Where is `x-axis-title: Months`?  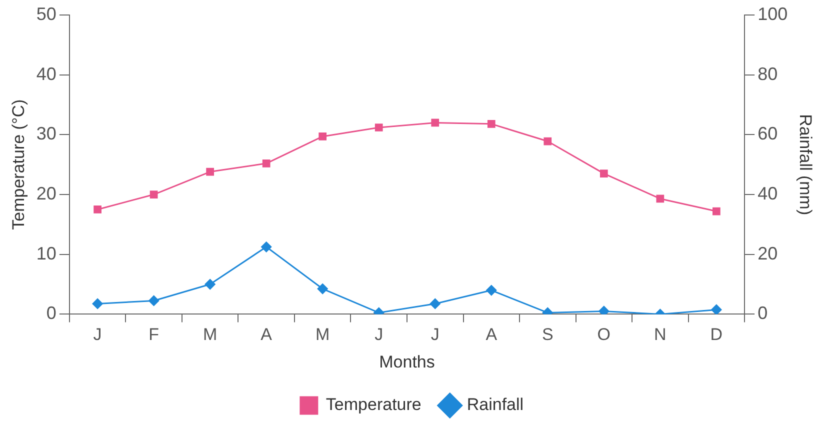 x-axis-title: Months is located at coordinates (407, 362).